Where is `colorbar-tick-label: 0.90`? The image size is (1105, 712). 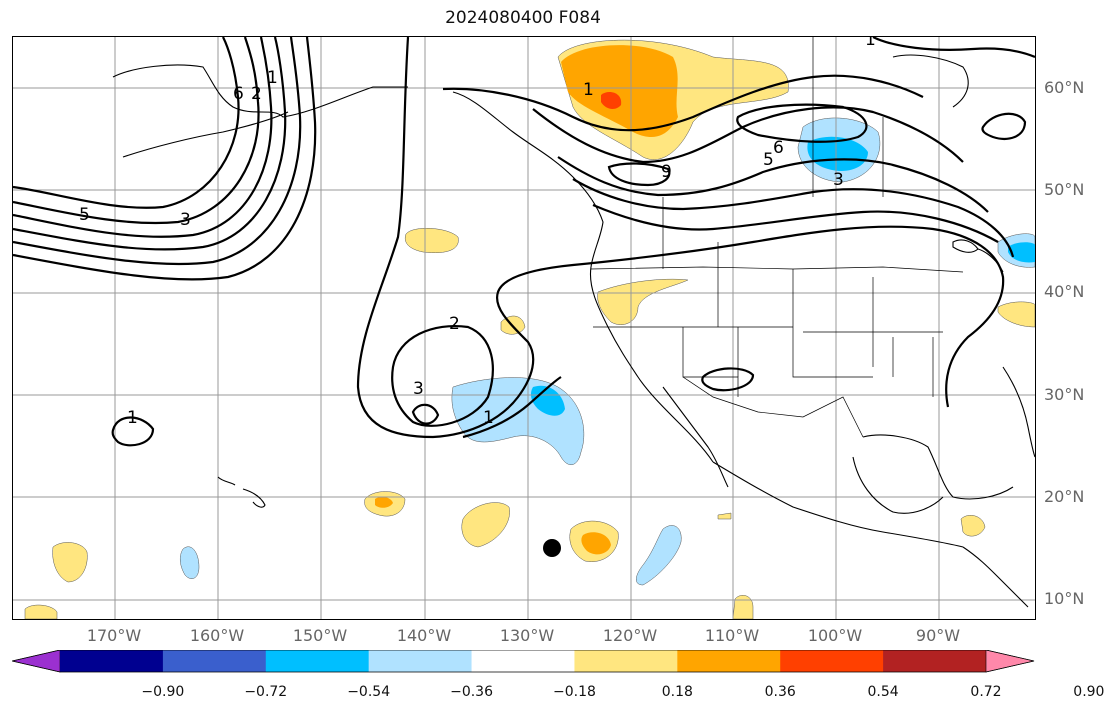
colorbar-tick-label: 0.90 is located at coordinates (1089, 692).